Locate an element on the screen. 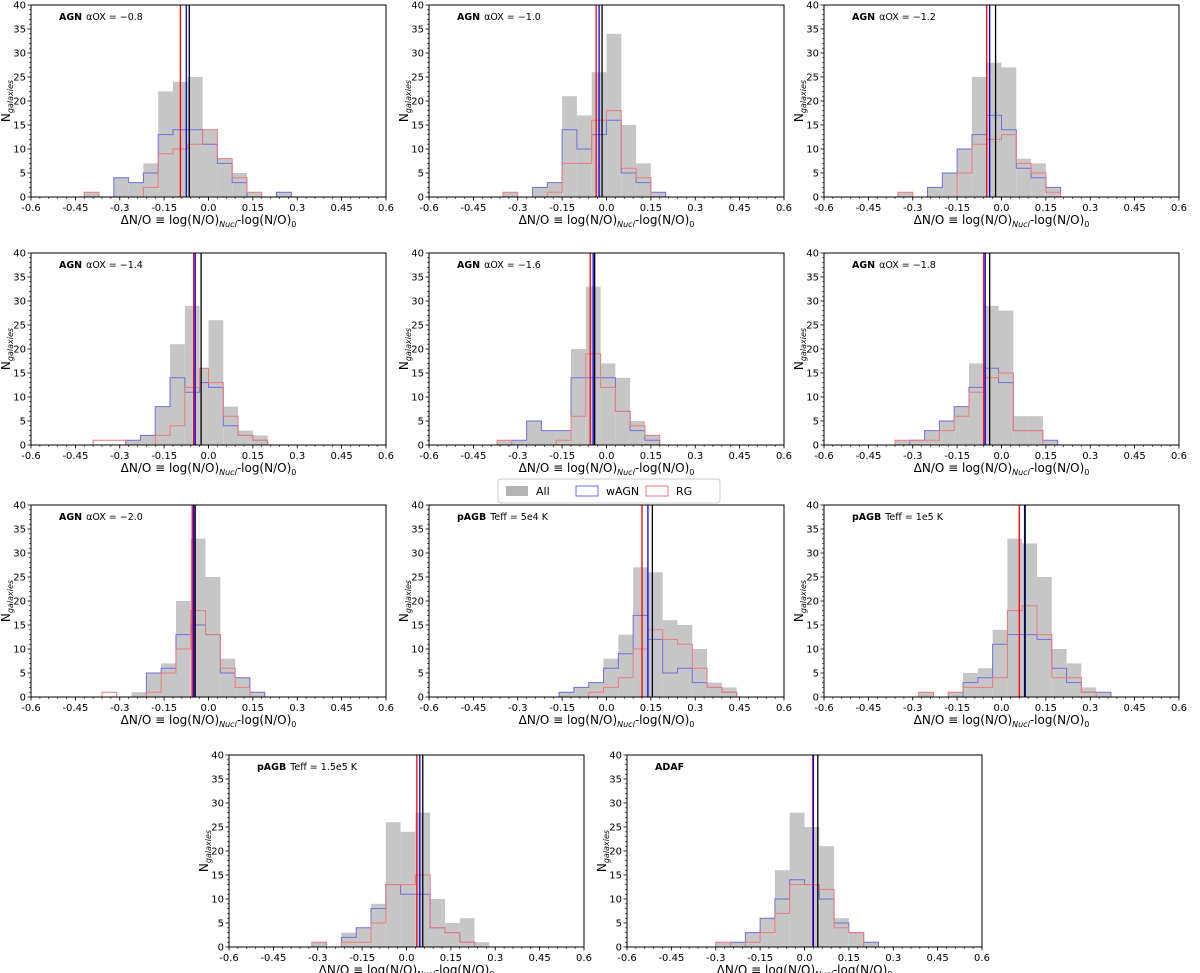  x-tick-label: 0.15 is located at coordinates (1046, 456).